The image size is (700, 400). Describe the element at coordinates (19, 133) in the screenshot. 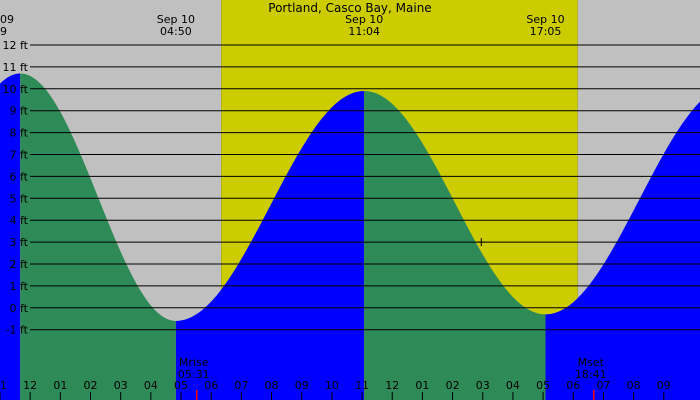

I see `y-tick-label: 8 ft` at that location.